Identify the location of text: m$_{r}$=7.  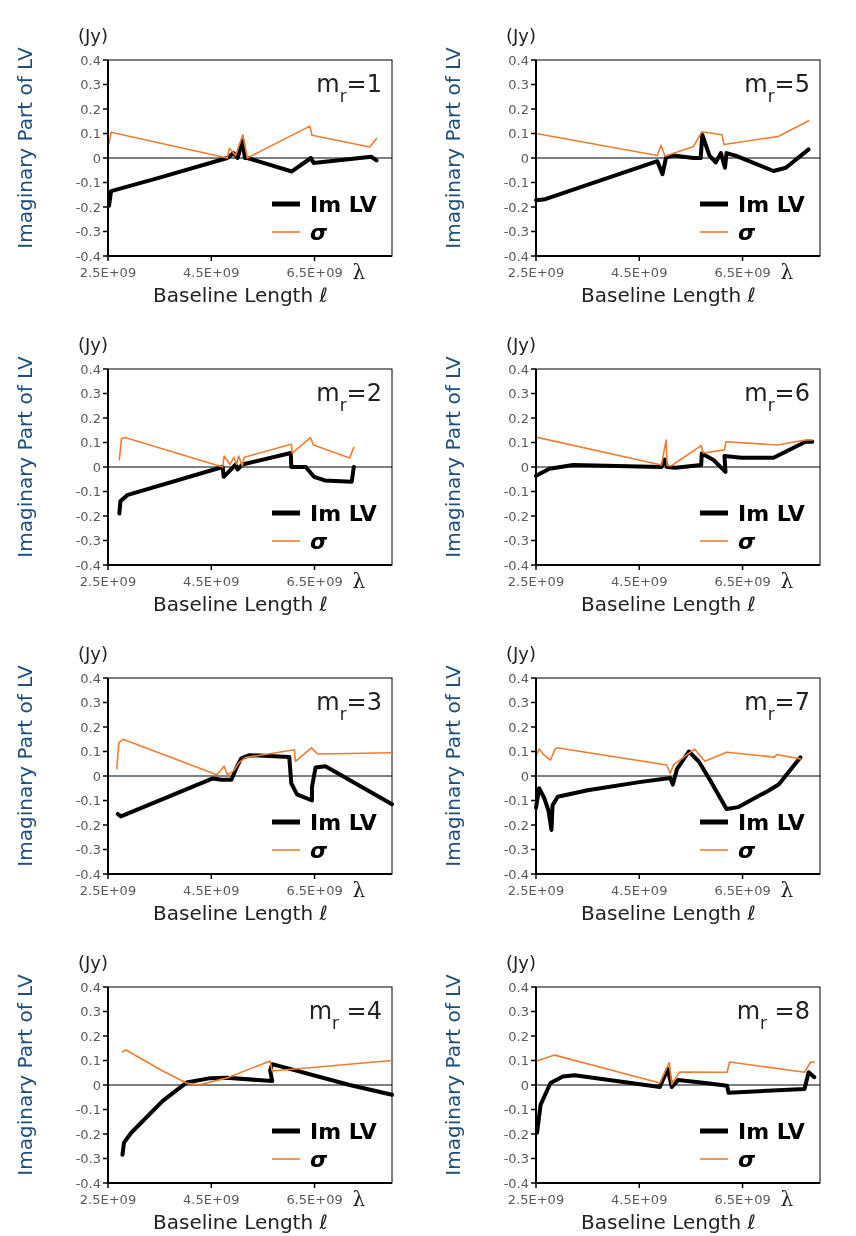
(777, 706).